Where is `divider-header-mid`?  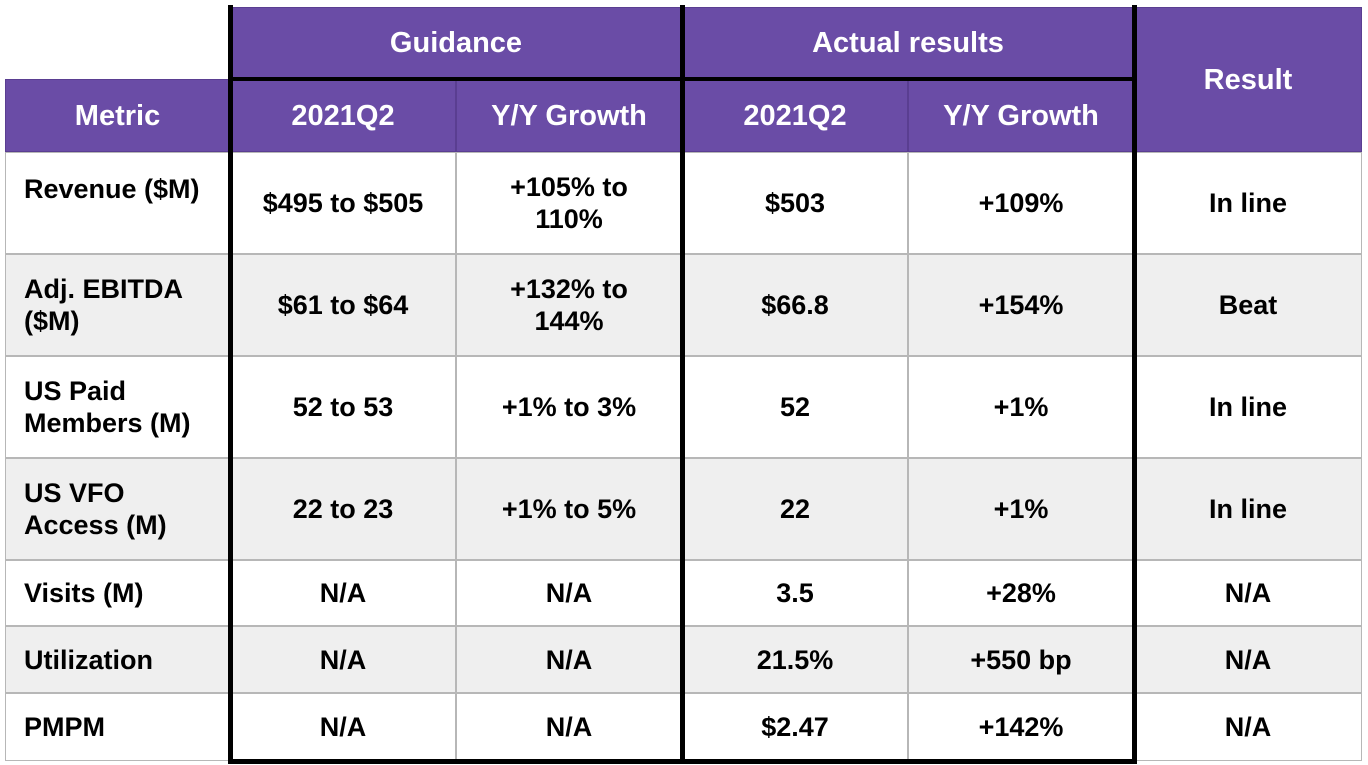
divider-header-mid is located at coordinates (683, 79).